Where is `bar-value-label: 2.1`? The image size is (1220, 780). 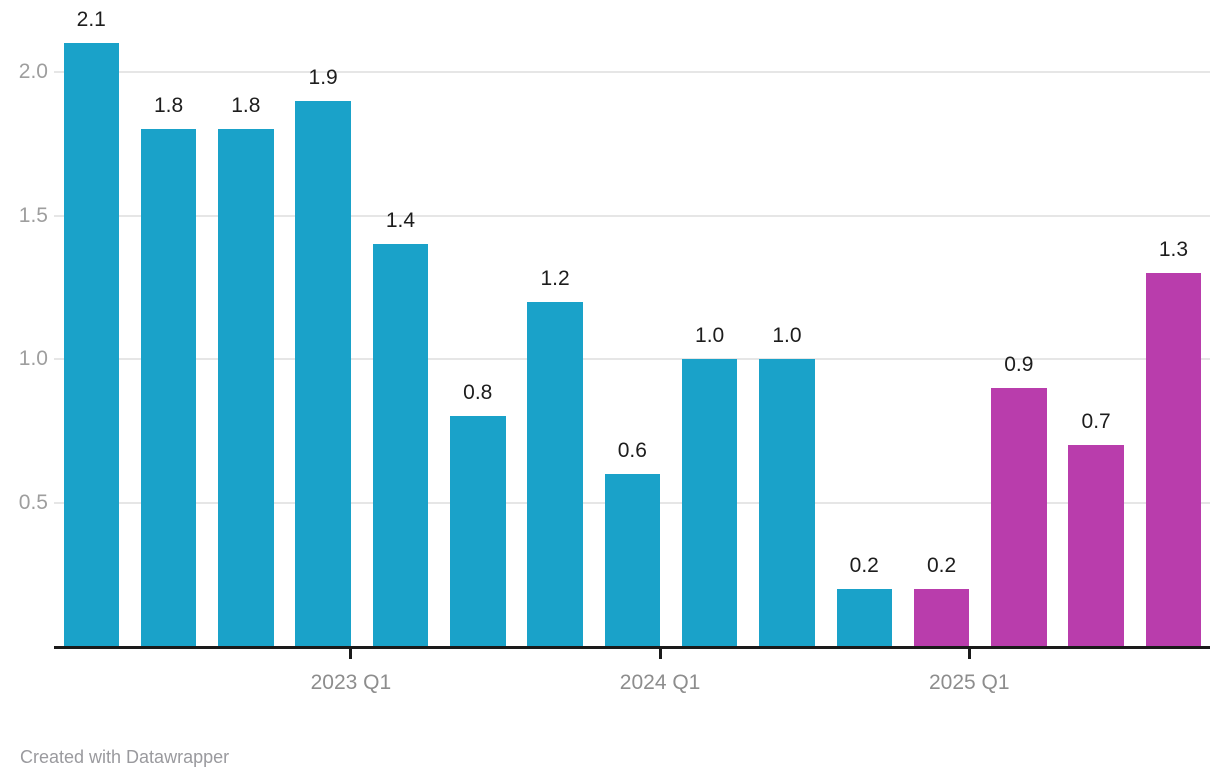
bar-value-label: 2.1 is located at coordinates (91, 20).